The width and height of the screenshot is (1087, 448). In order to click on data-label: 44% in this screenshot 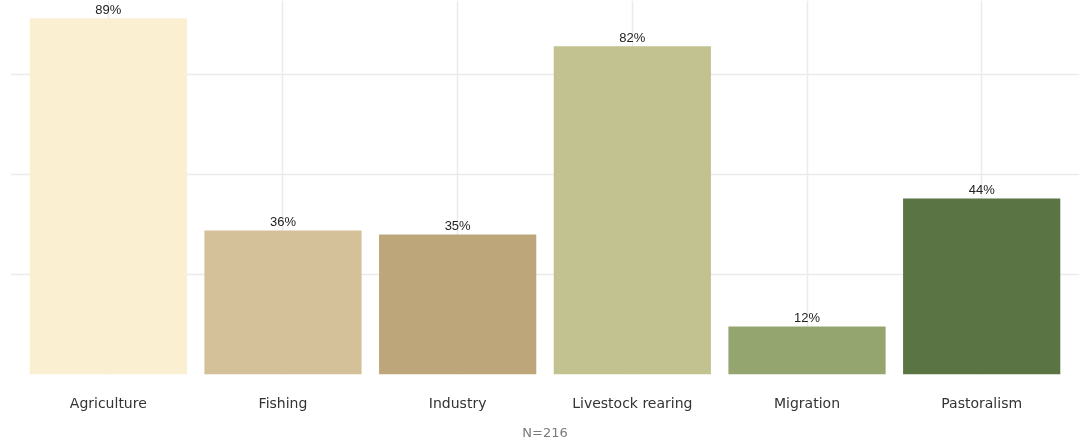, I will do `click(982, 190)`.